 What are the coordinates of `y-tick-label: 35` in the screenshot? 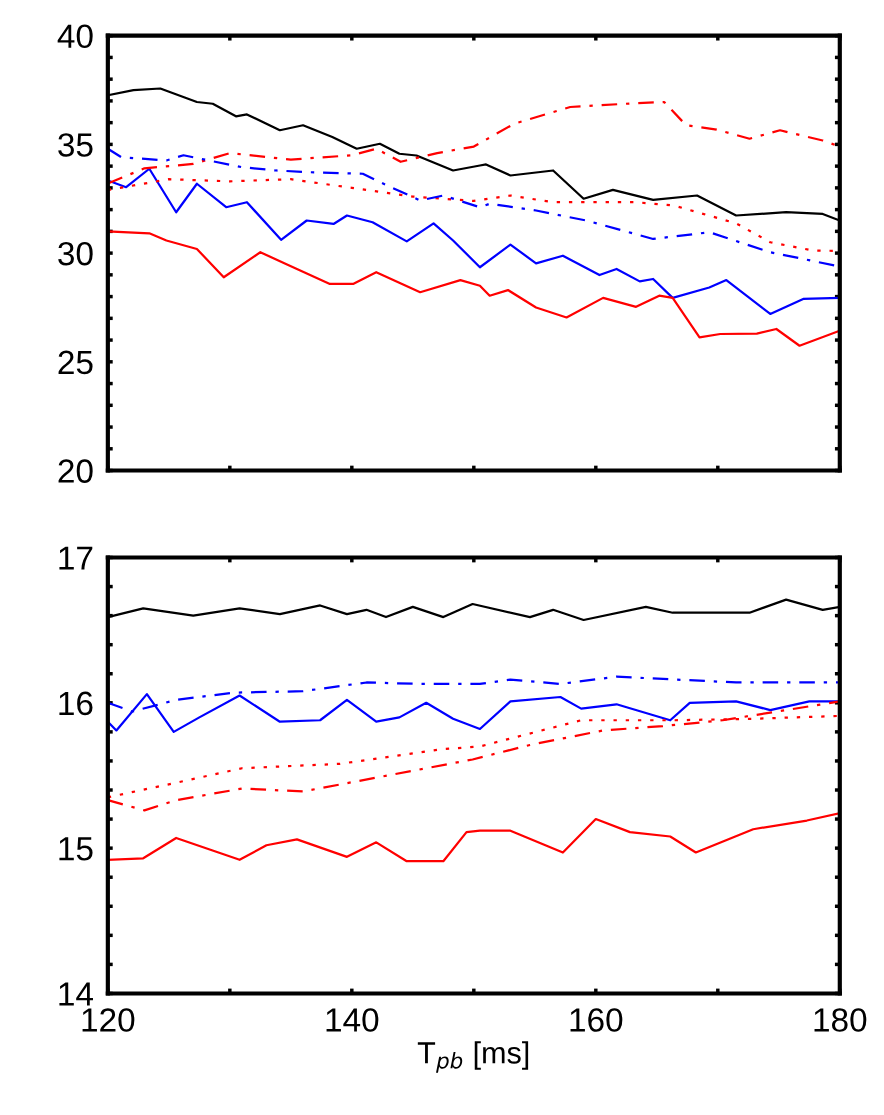 It's located at (75, 145).